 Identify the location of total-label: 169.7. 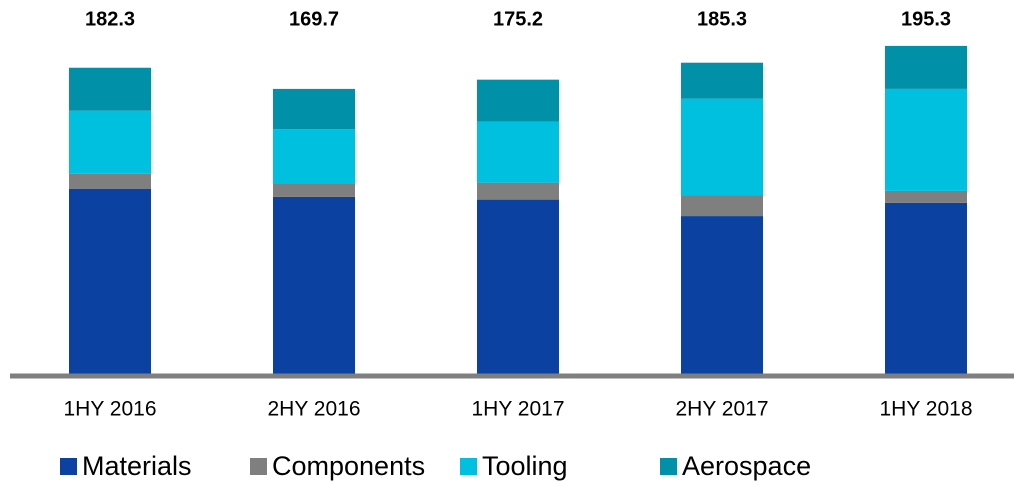
(314, 19).